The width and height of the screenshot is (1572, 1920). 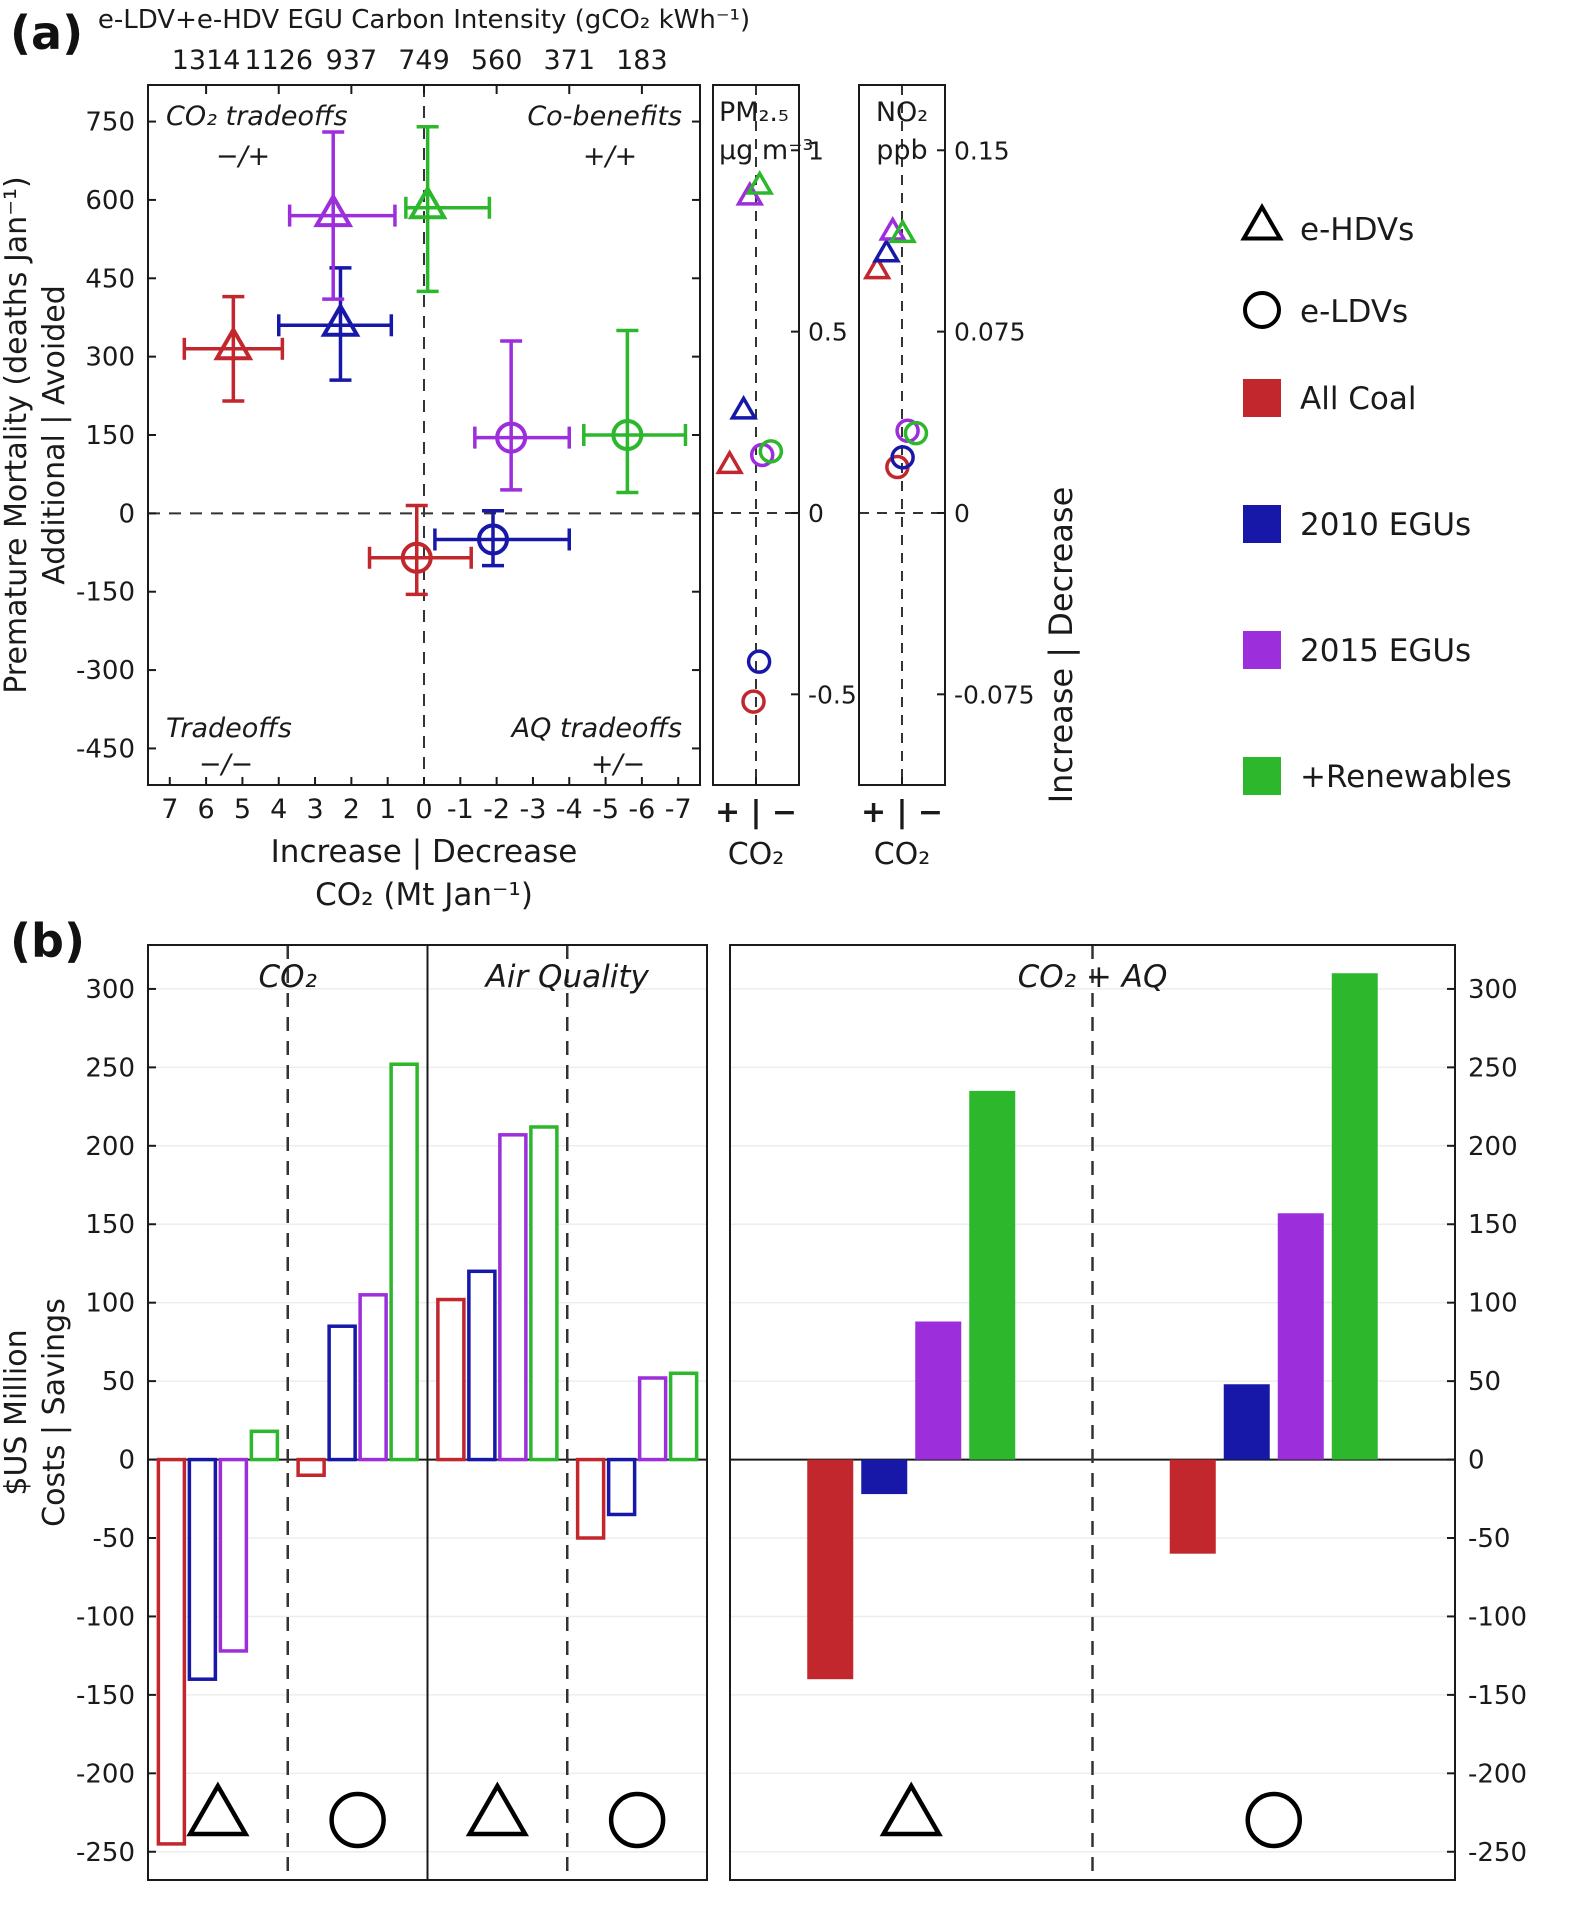 I want to click on x-tick-label: 4, so click(x=278, y=809).